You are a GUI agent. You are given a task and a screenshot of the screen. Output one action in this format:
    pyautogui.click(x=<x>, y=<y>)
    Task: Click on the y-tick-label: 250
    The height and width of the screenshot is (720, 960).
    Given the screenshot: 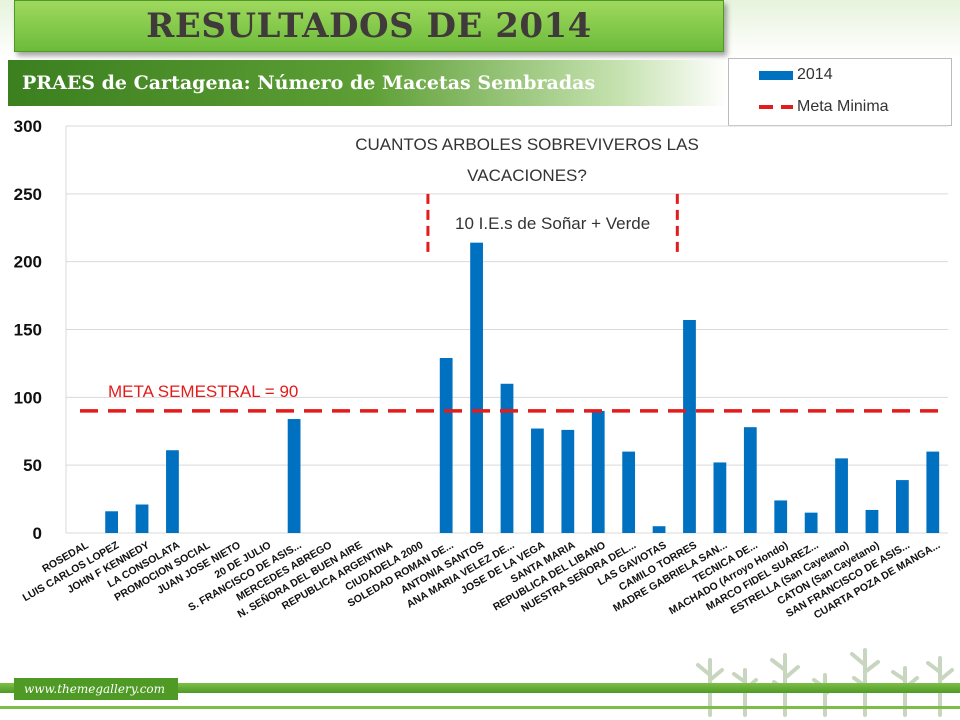 What is the action you would take?
    pyautogui.click(x=28, y=194)
    